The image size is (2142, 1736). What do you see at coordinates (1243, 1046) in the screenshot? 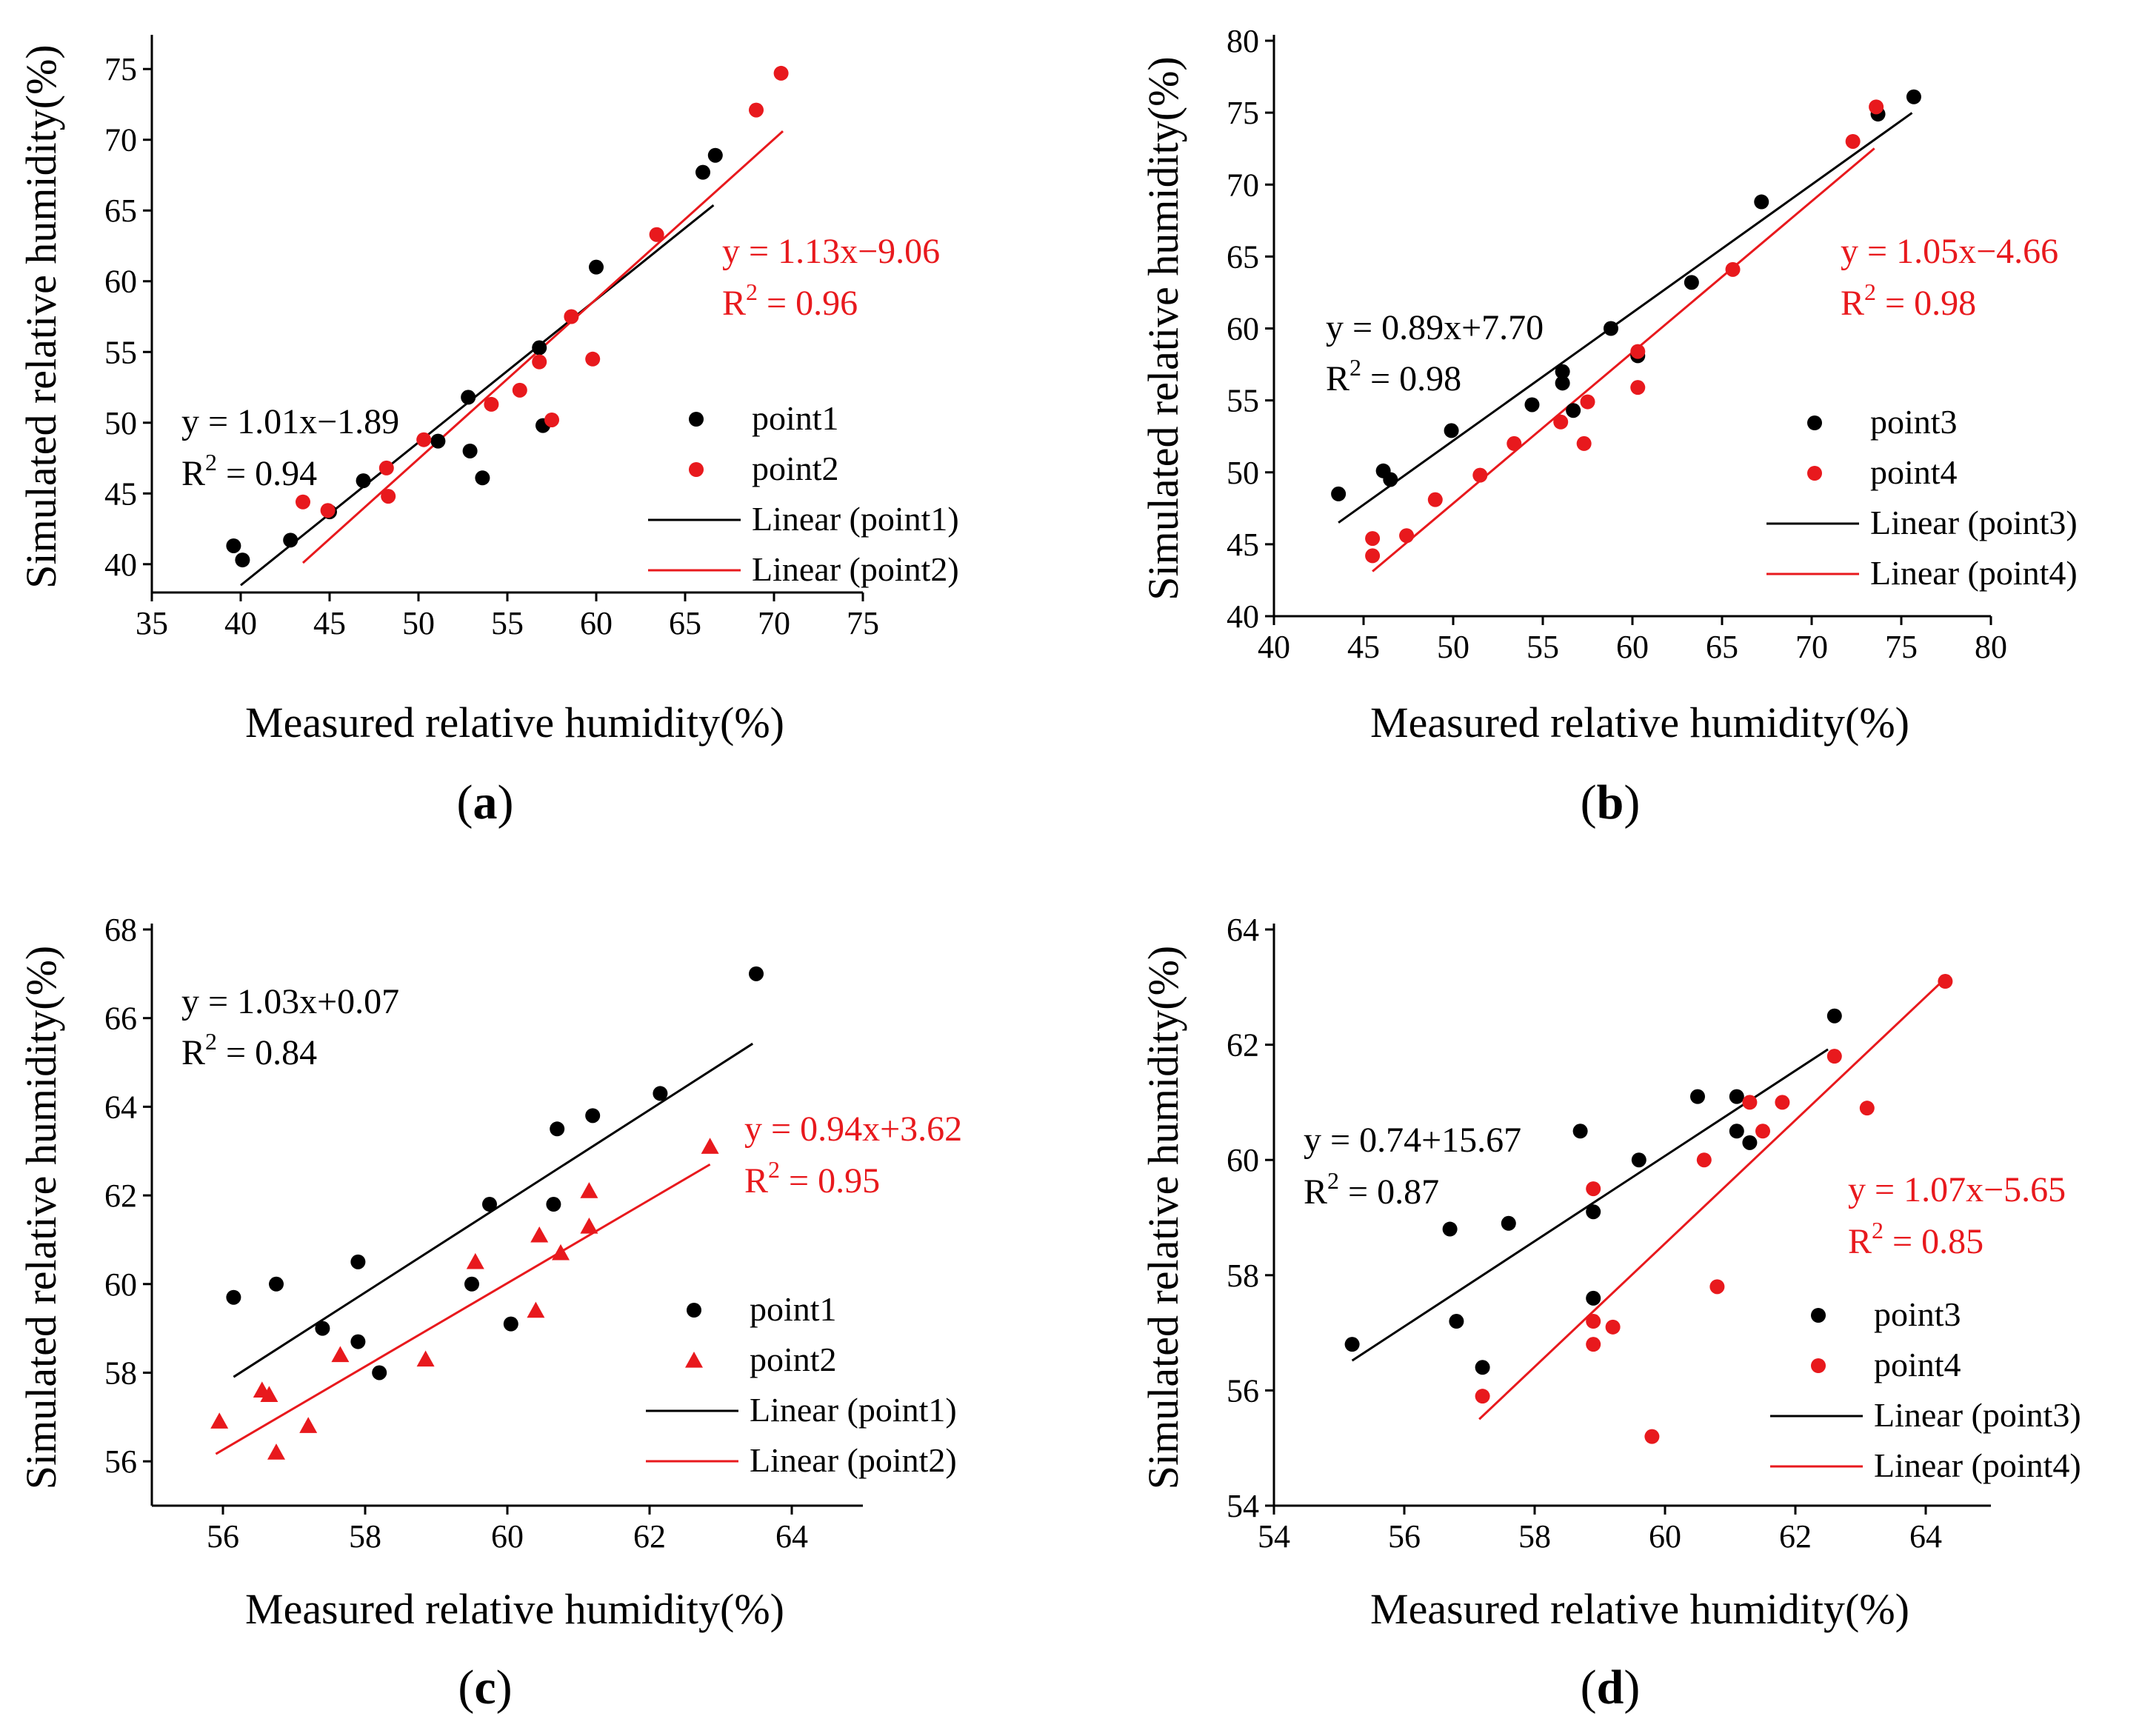
I see `y-tick-label: 62` at bounding box center [1243, 1046].